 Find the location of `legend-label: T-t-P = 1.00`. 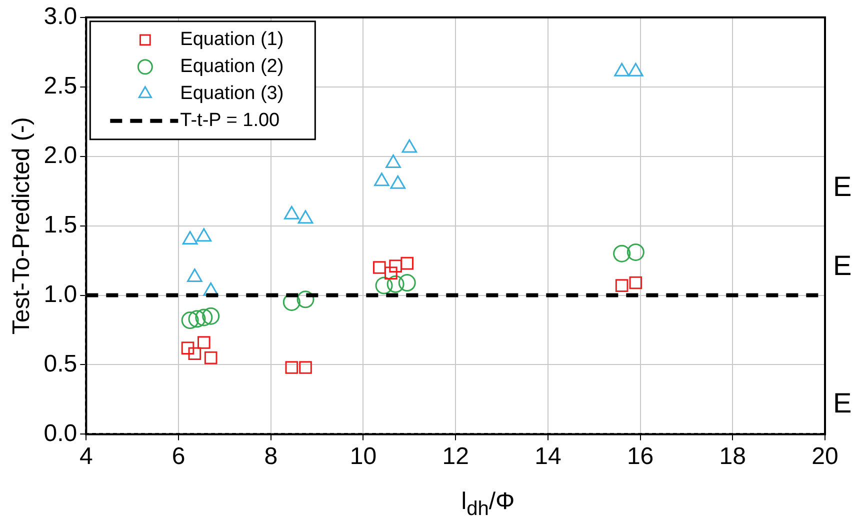

legend-label: T-t-P = 1.00 is located at coordinates (230, 121).